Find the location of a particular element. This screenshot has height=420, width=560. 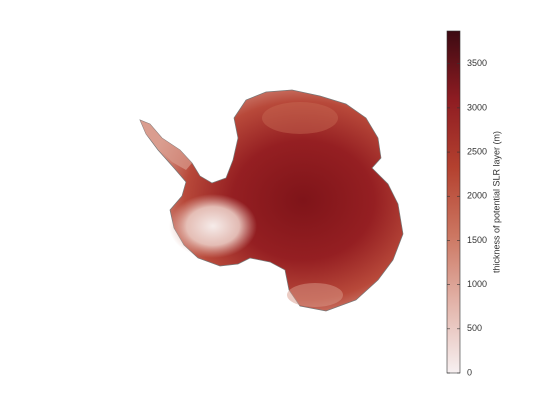

colorbar-tick-label: 0 is located at coordinates (469, 372).